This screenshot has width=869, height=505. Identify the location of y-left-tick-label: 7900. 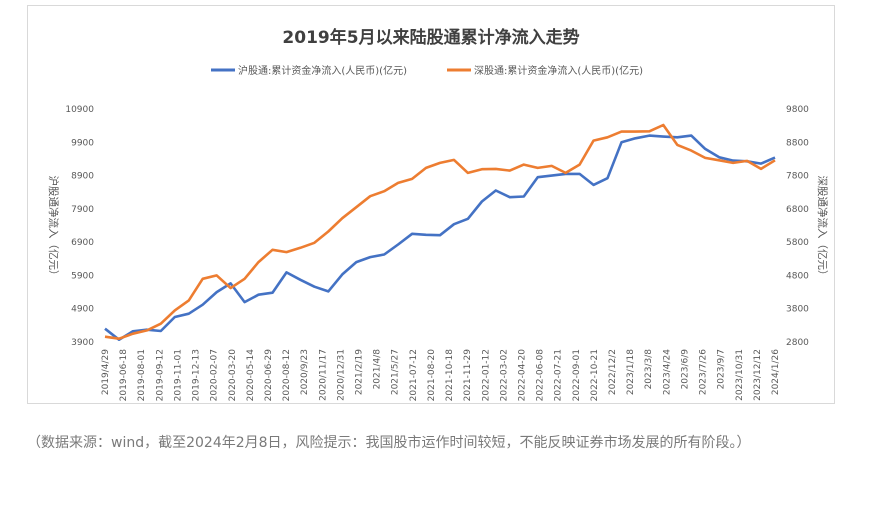
(82, 210).